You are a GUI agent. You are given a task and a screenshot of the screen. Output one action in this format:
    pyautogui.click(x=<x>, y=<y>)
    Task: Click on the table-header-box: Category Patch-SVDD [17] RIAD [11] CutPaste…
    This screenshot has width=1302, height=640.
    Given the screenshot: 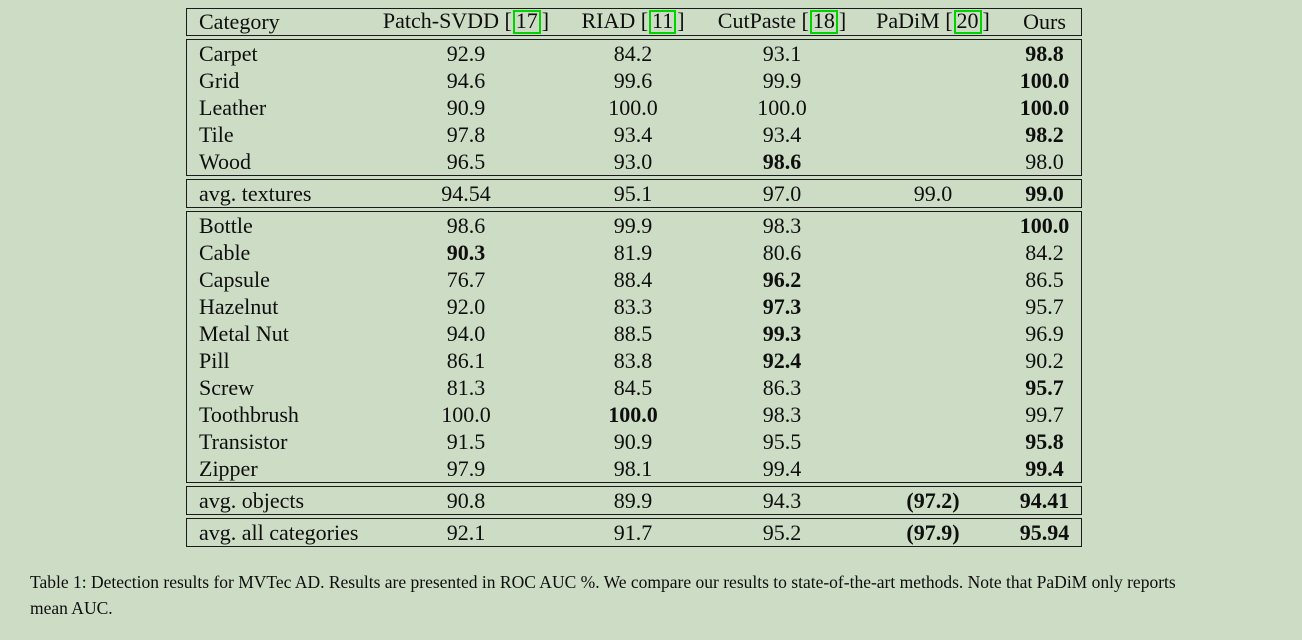 What is the action you would take?
    pyautogui.click(x=634, y=22)
    